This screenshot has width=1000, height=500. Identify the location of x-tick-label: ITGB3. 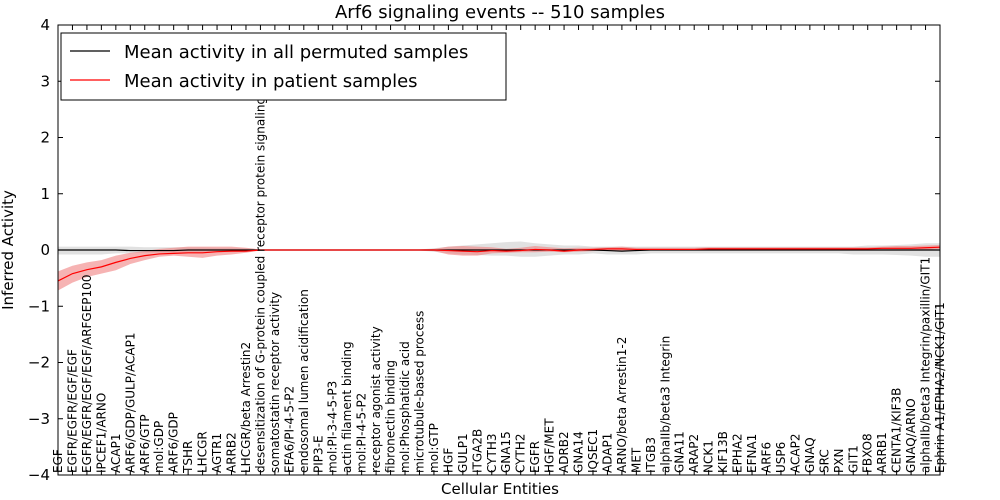
(651, 455).